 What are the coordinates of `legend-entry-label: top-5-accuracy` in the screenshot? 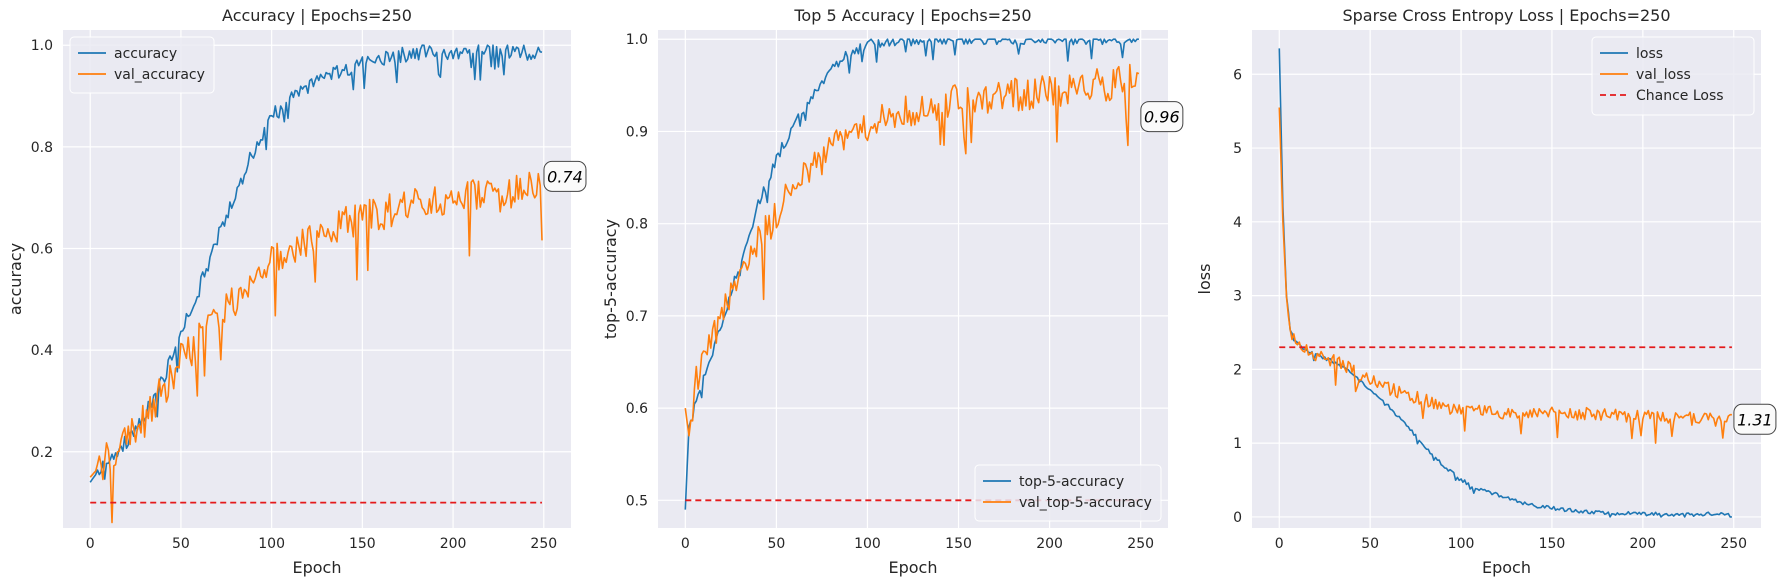 It's located at (1071, 482).